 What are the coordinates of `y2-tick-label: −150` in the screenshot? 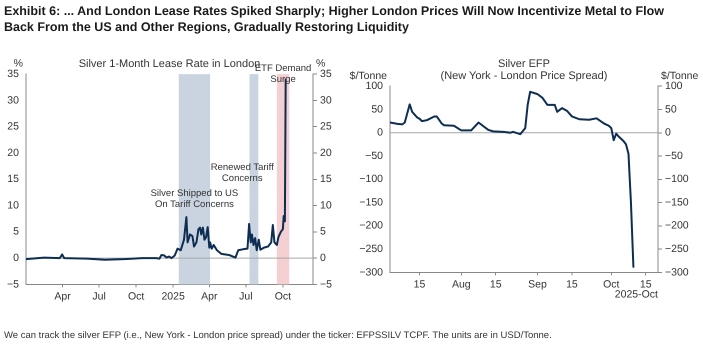 It's located at (676, 202).